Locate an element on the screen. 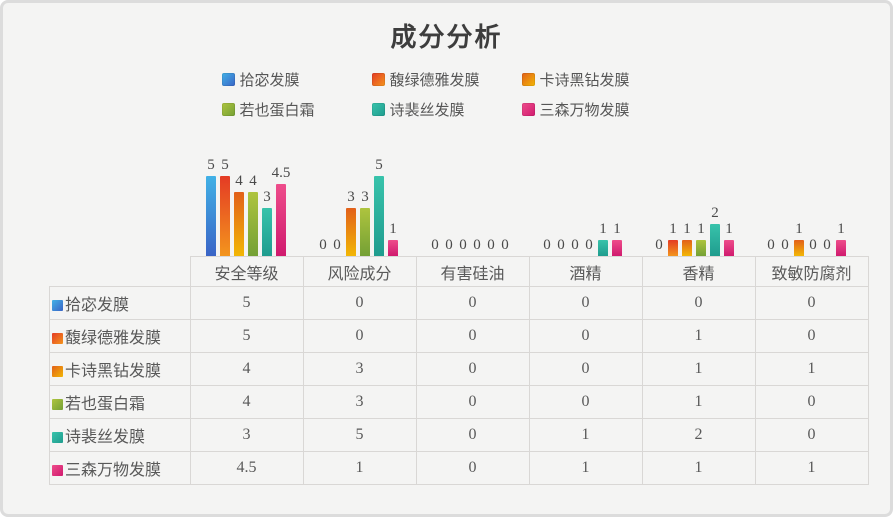 Image resolution: width=893 pixels, height=517 pixels. legend-item-2: 馥绿德雅发膜 is located at coordinates (446, 79).